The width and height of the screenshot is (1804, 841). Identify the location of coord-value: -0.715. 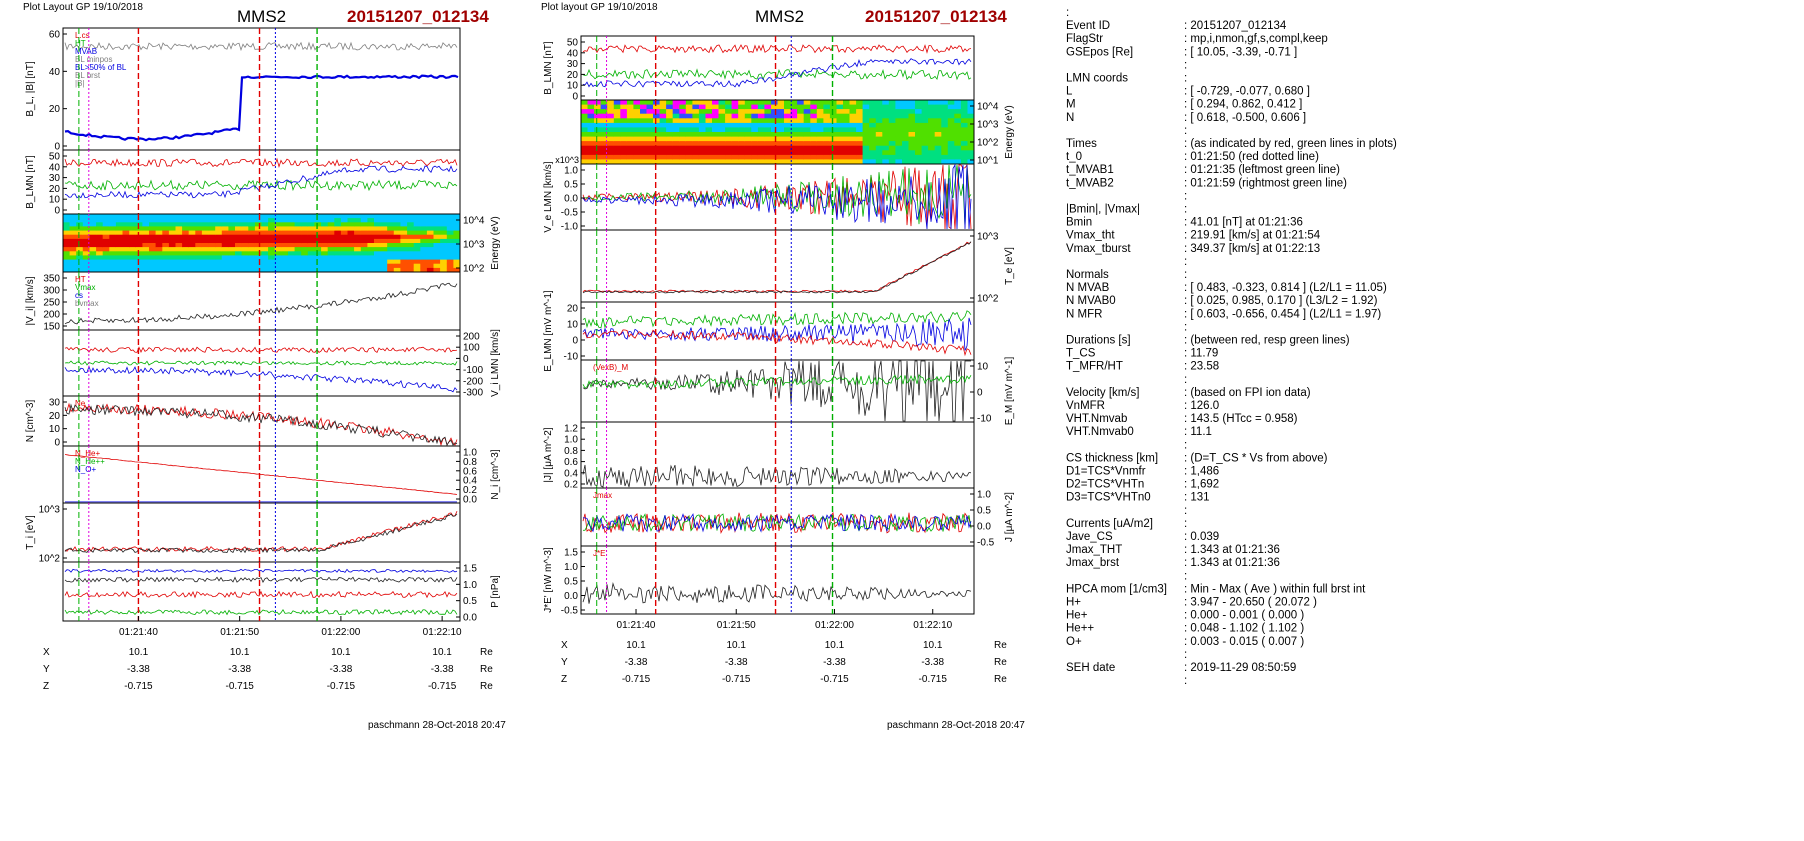
(834, 679).